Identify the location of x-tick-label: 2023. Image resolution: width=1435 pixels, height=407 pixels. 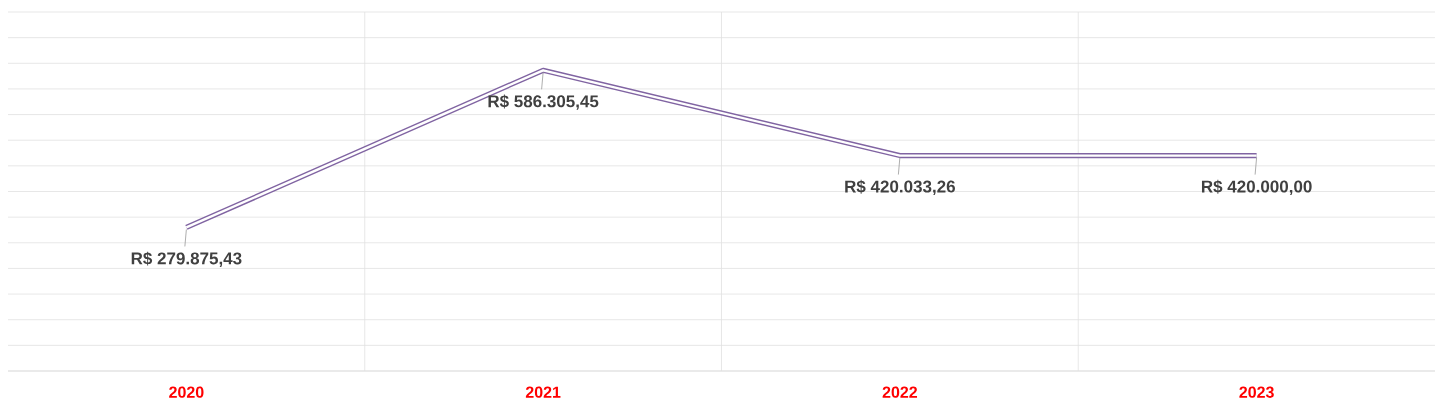
(1256, 392).